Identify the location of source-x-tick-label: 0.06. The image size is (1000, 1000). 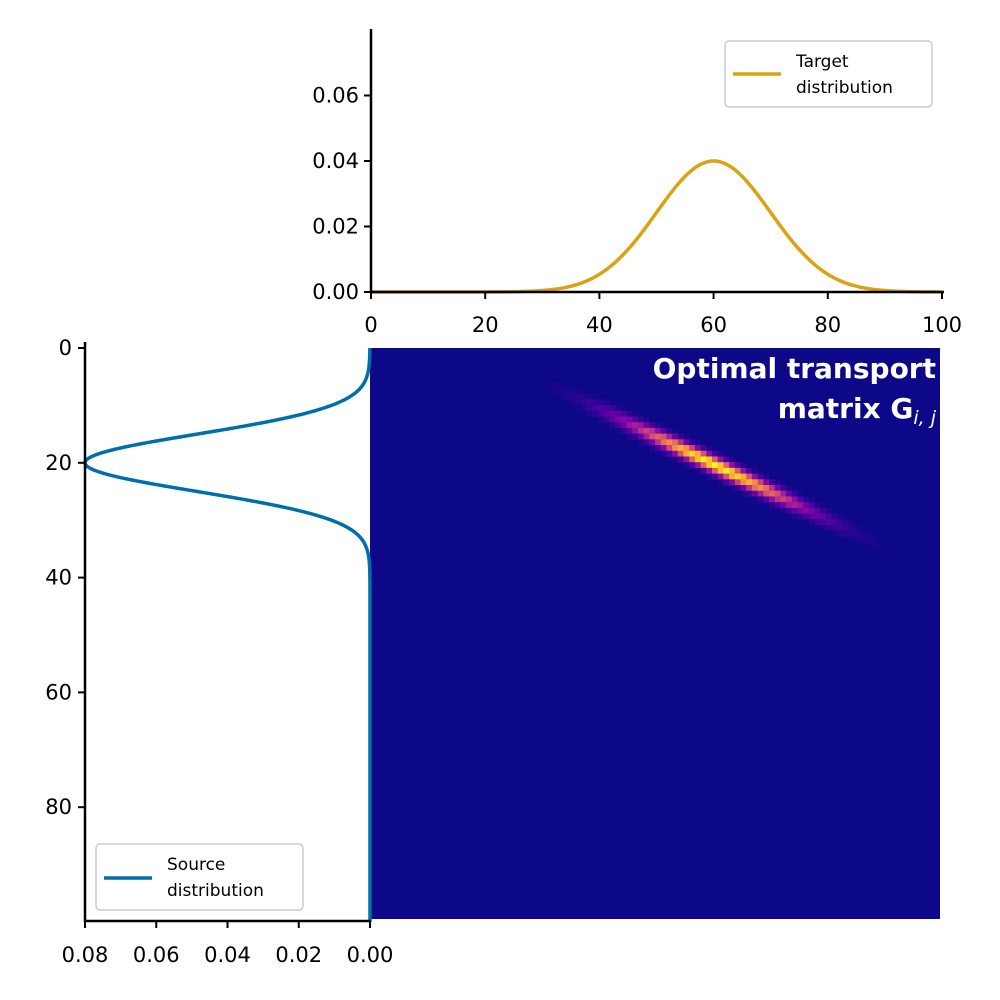
(156, 955).